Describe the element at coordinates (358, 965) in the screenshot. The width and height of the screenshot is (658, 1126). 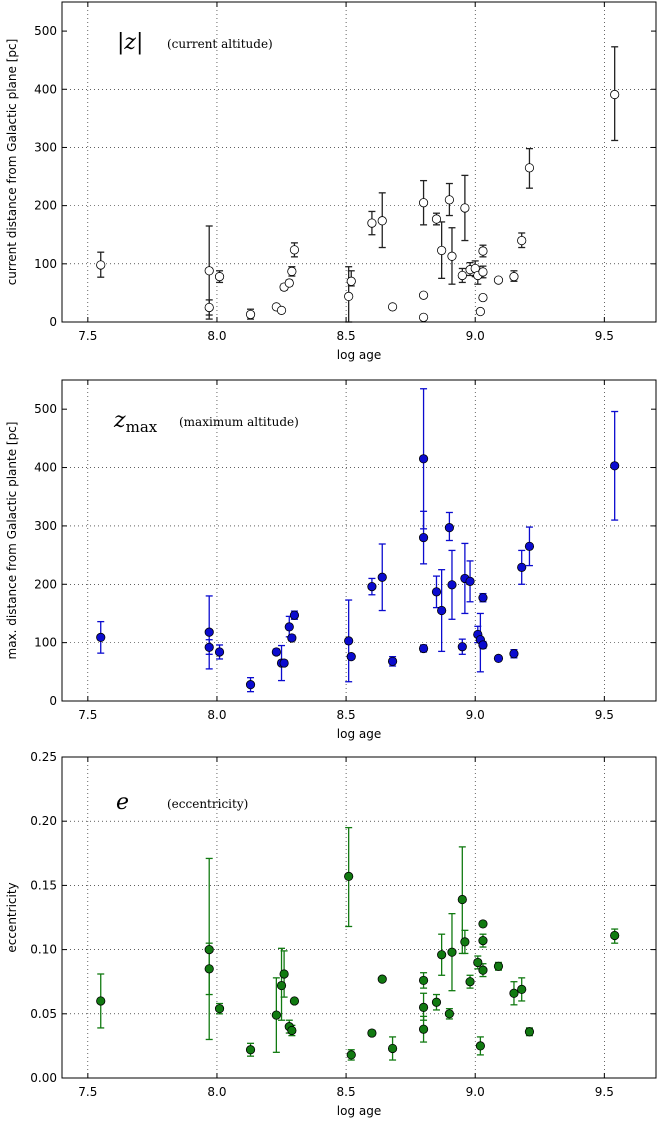
I see `points-eccentricity` at that location.